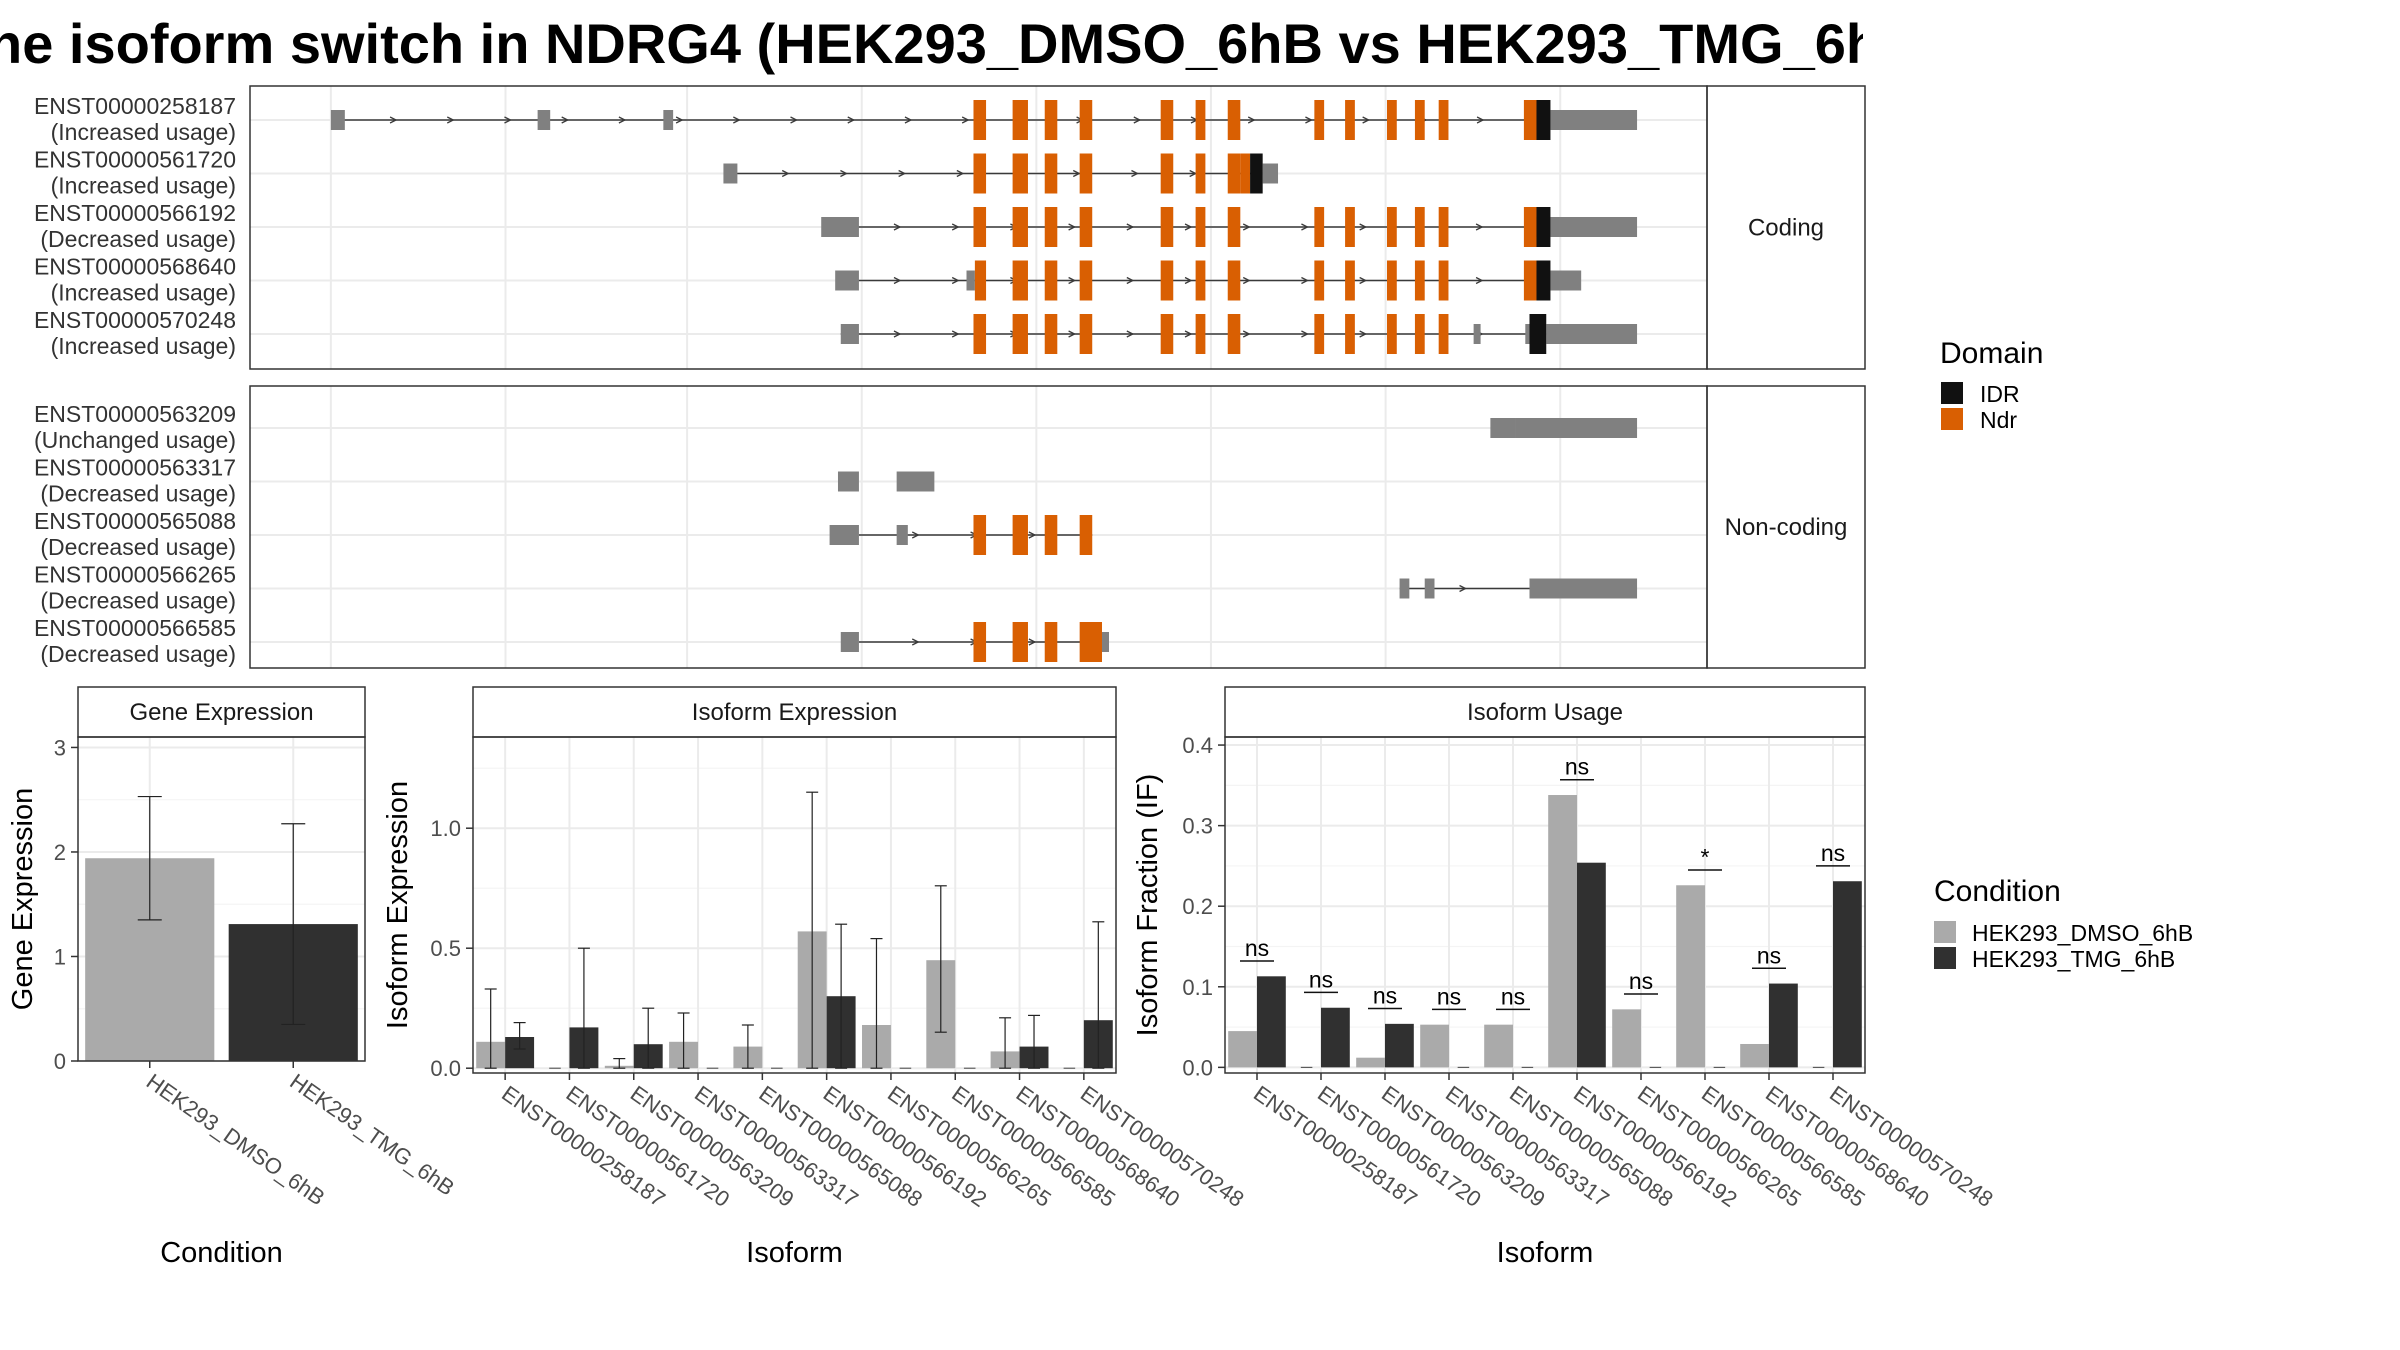  Describe the element at coordinates (221, 899) in the screenshot. I see `gene-expression-panel` at that location.